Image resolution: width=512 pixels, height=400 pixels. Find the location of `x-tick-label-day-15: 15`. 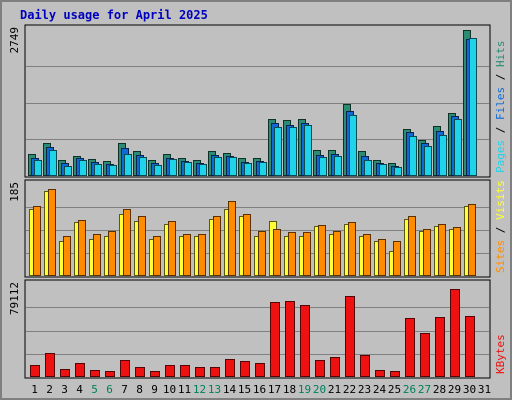

x-tick-label-day-15: 15 is located at coordinates (244, 389).